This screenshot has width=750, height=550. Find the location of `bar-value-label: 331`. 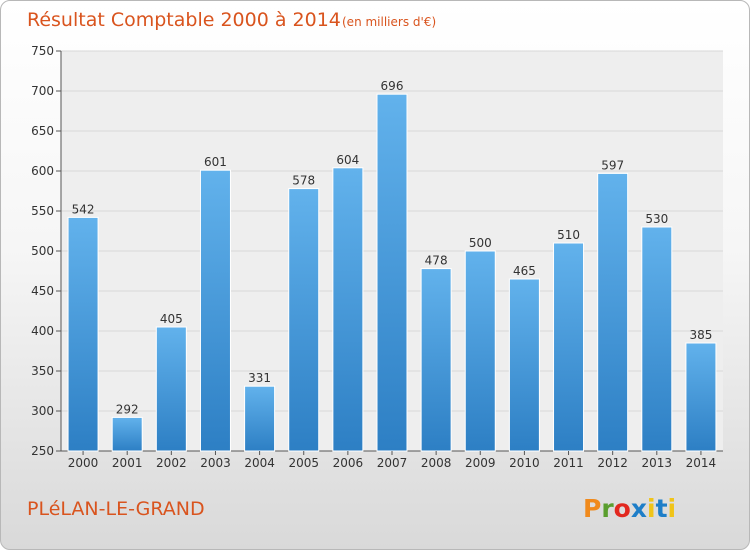

bar-value-label: 331 is located at coordinates (259, 378).